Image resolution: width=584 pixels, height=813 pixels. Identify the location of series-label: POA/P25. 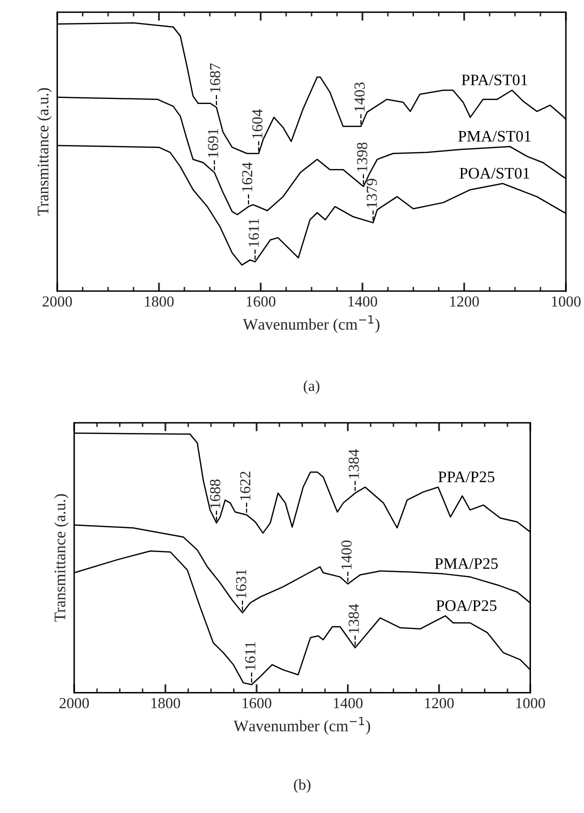
(466, 605).